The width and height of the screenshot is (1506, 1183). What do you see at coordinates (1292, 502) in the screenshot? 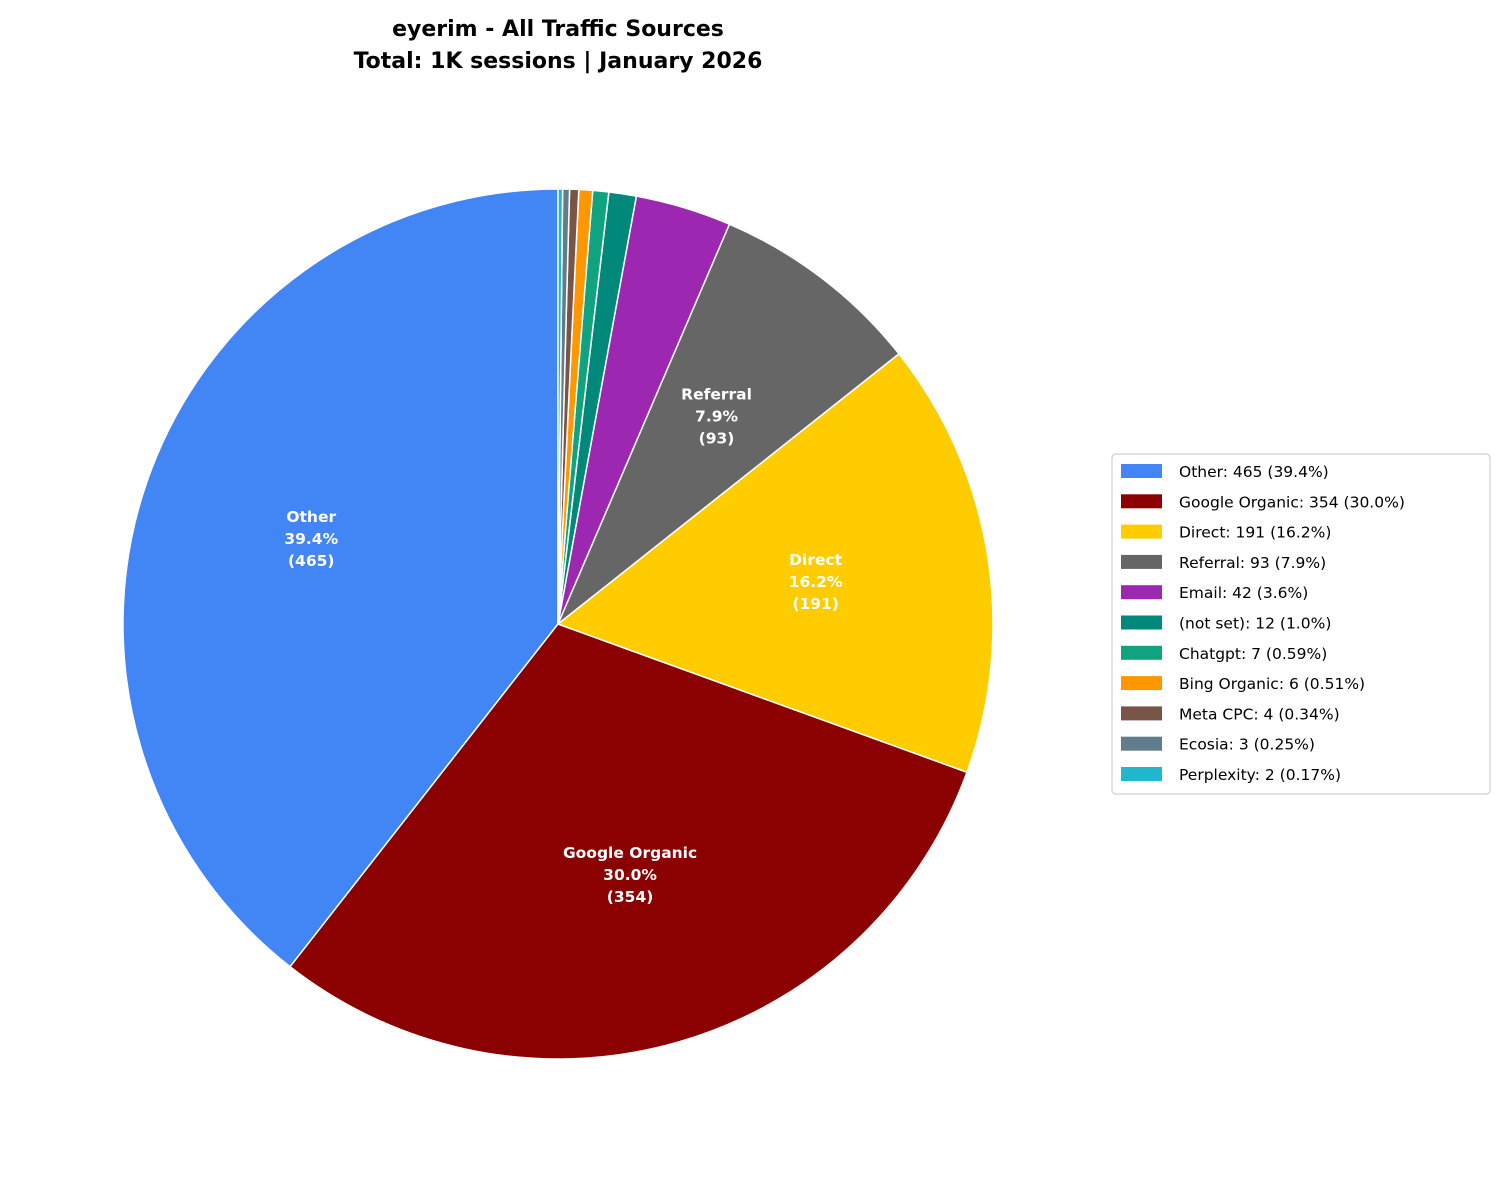
I see `legend-label: Google Organic: 354 (30.0%)` at bounding box center [1292, 502].